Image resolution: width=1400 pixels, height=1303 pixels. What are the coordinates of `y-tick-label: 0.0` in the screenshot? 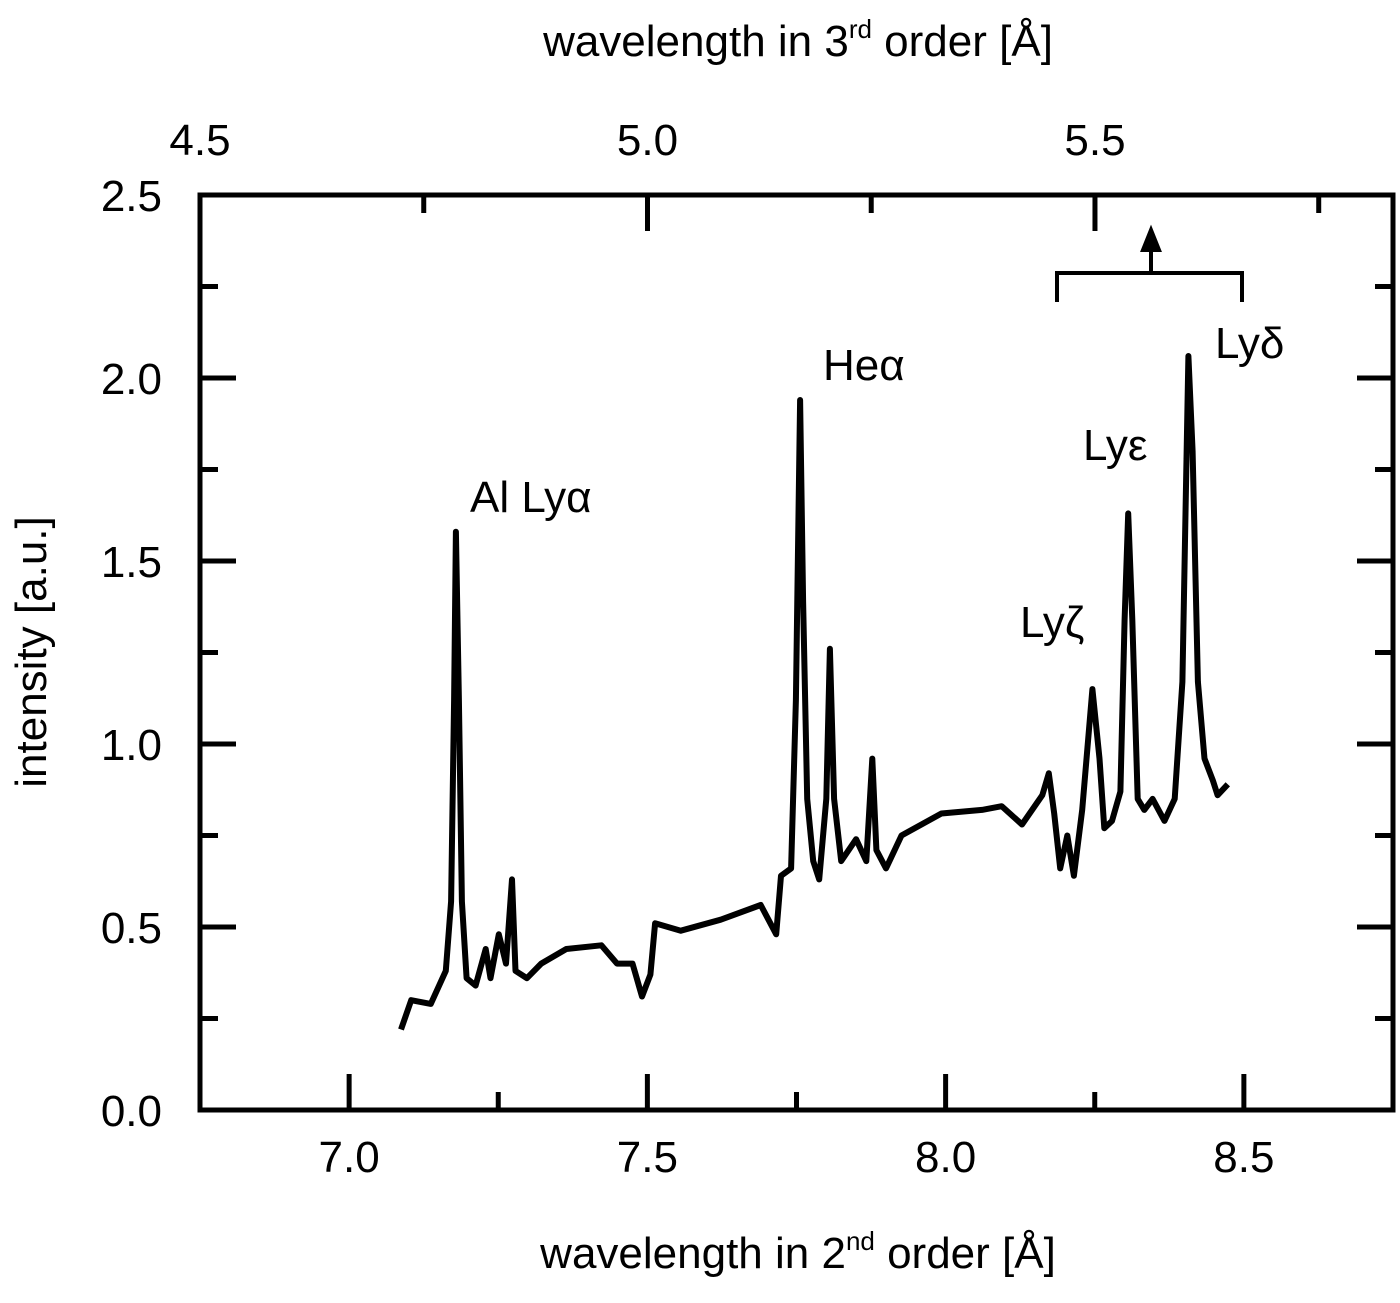 It's located at (131, 1111).